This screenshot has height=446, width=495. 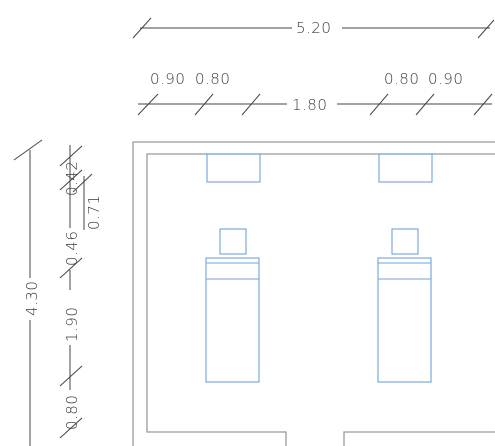 What do you see at coordinates (232, 320) in the screenshot?
I see `left-bed` at bounding box center [232, 320].